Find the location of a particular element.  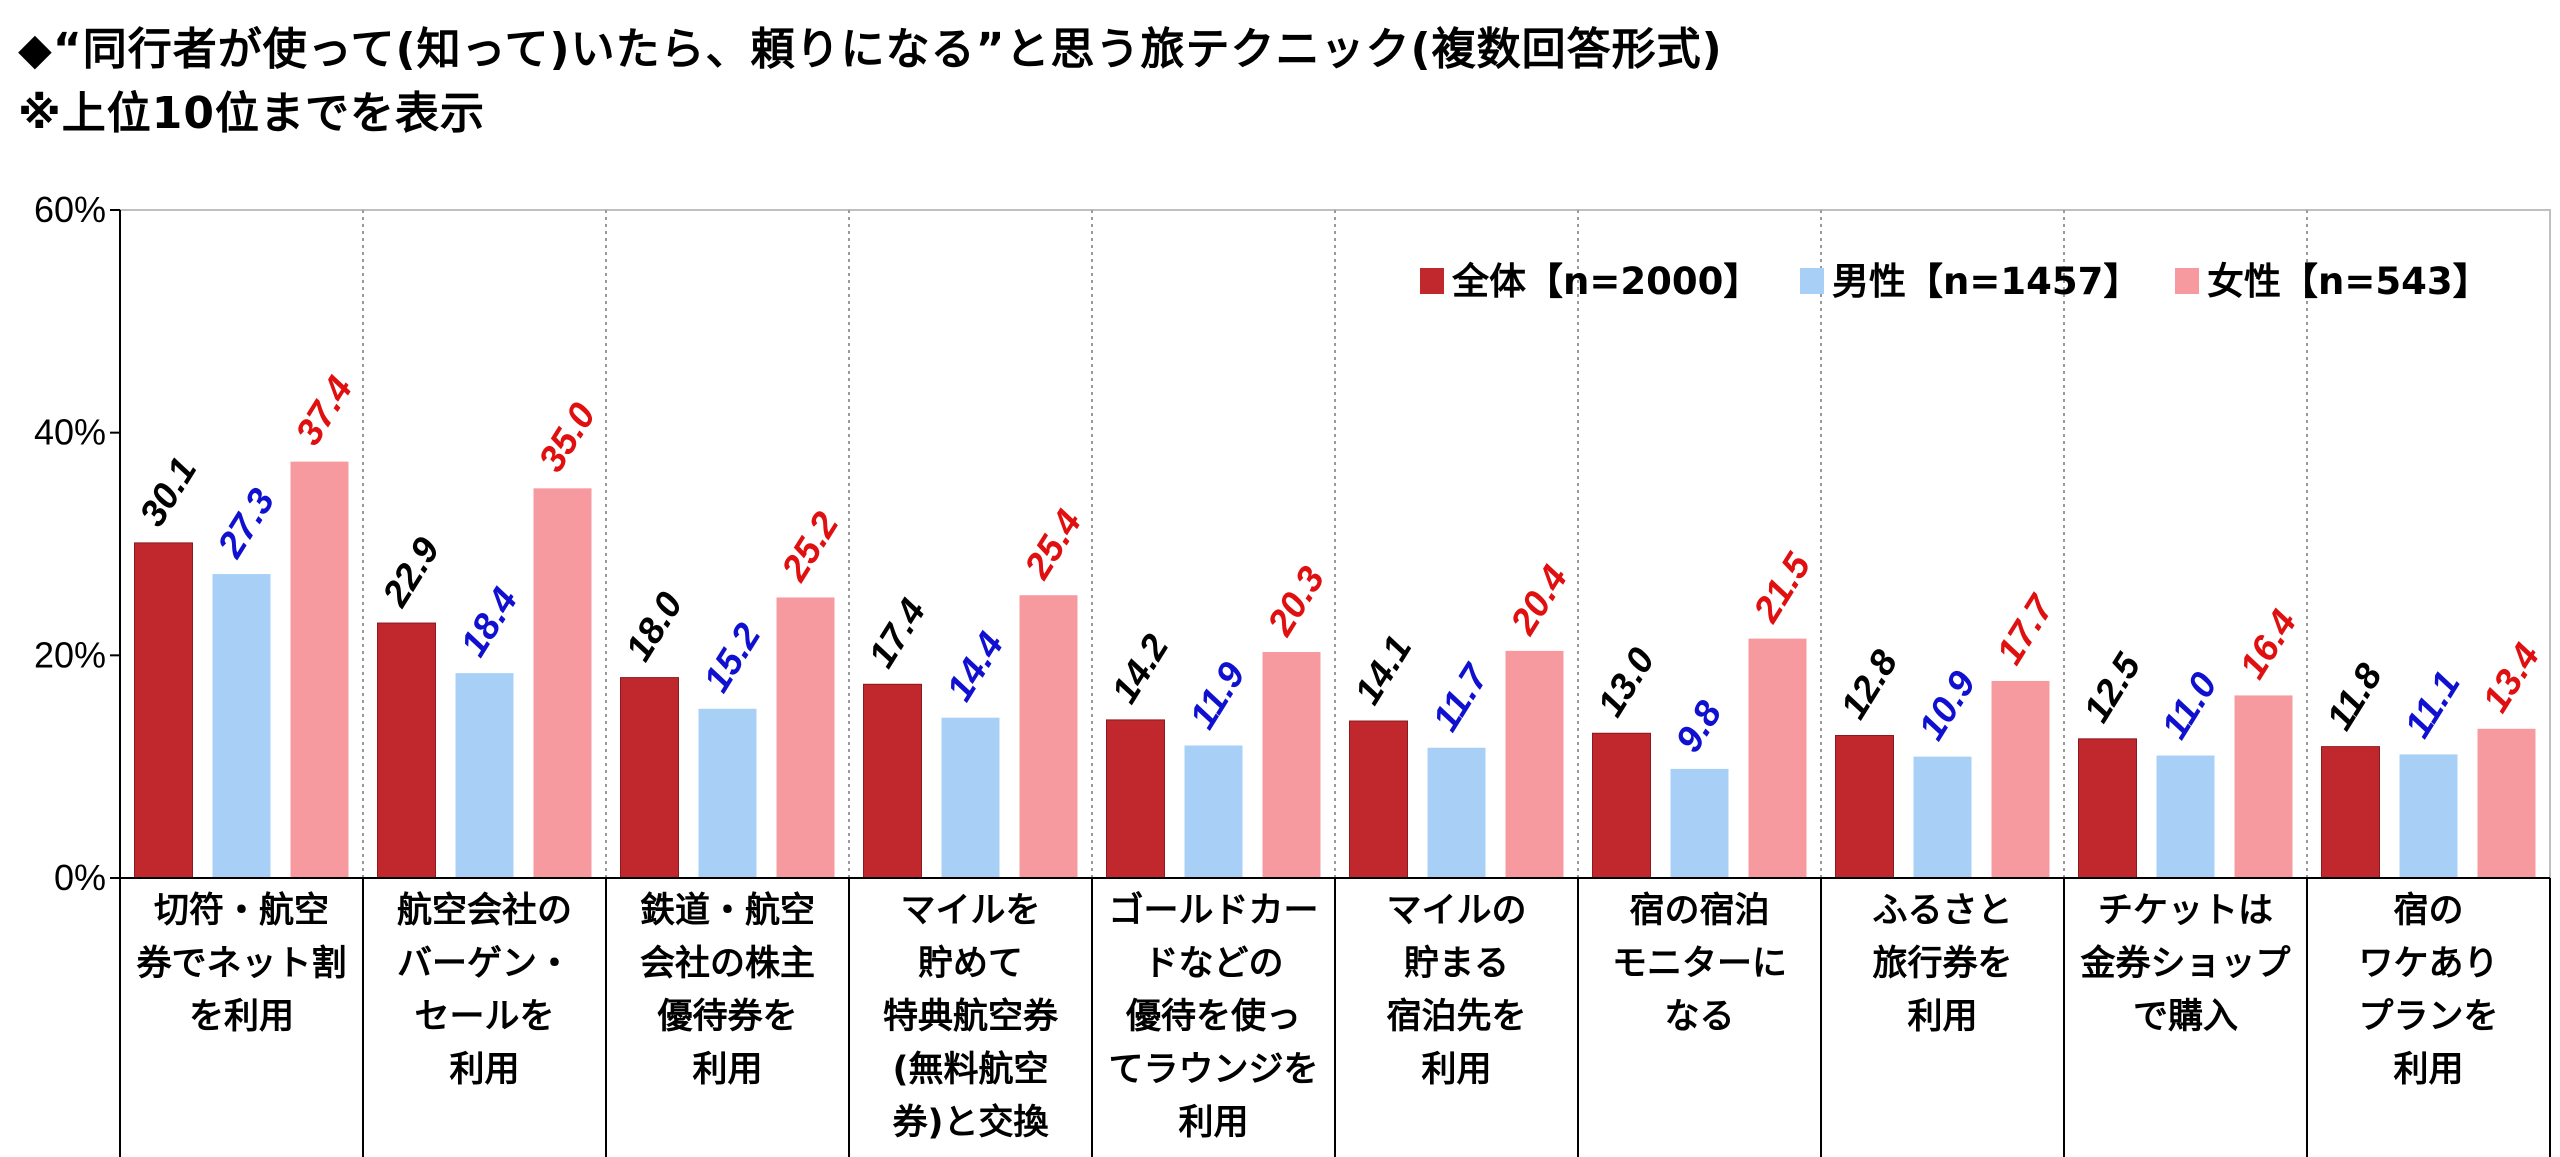

data-label: 20.3 is located at coordinates (1296, 601).